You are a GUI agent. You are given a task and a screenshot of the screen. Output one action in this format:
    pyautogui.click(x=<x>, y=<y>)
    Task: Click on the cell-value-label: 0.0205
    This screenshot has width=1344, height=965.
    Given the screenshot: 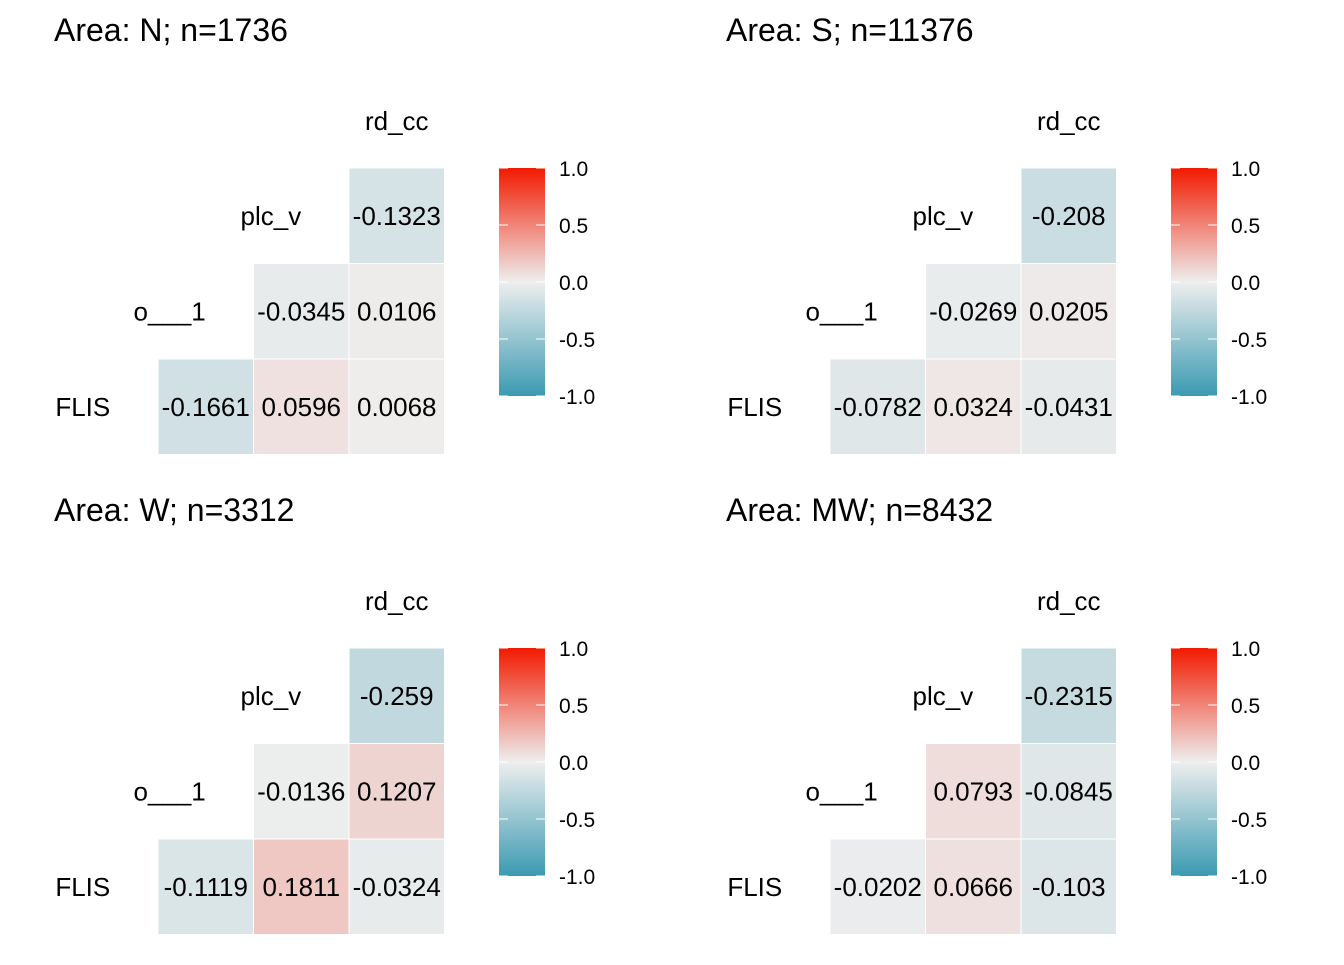 What is the action you would take?
    pyautogui.click(x=1069, y=311)
    